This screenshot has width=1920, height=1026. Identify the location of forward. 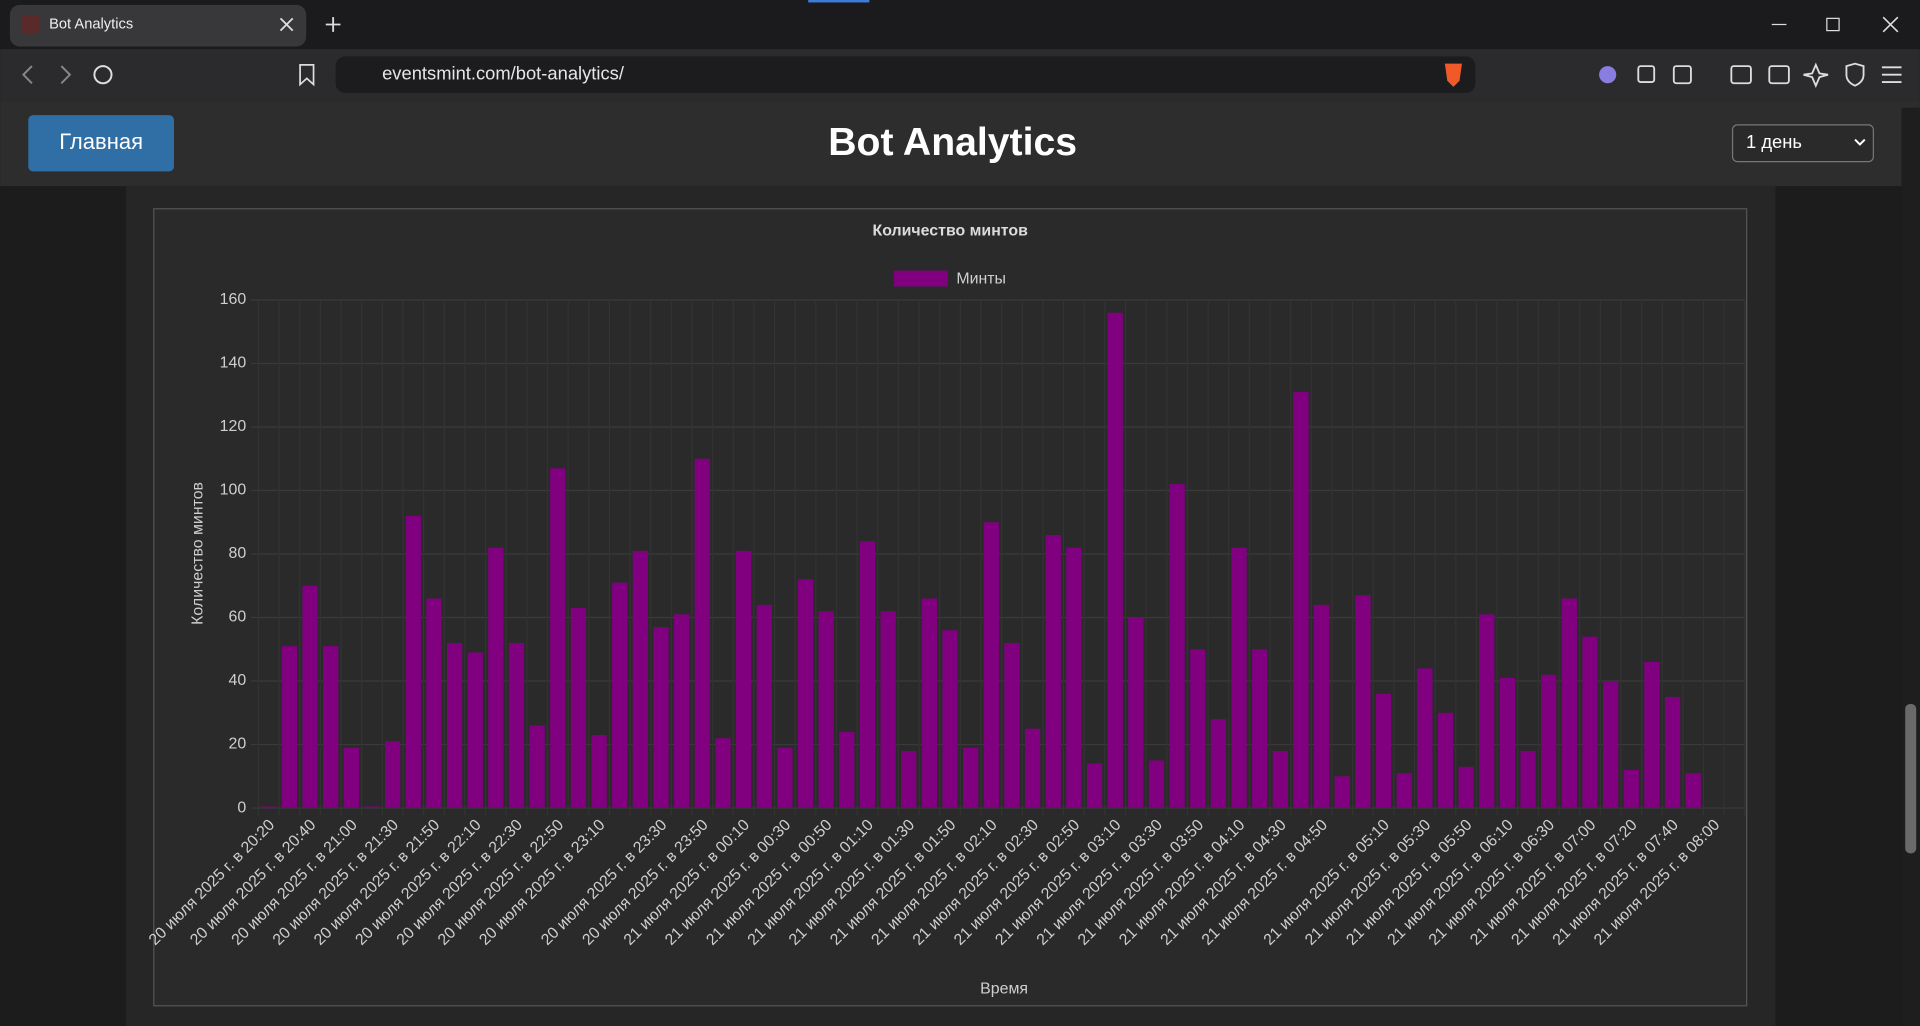
(66, 74).